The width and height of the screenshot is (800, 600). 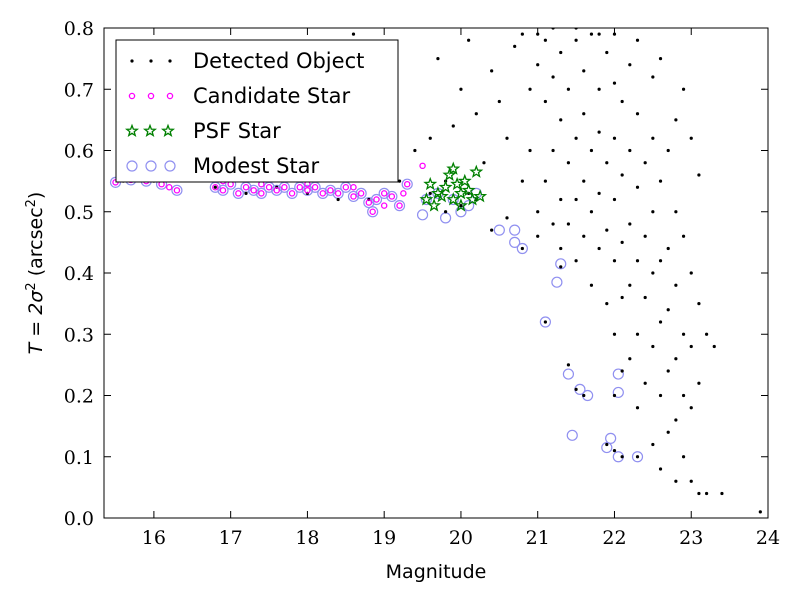 What do you see at coordinates (79, 274) in the screenshot?
I see `y-tick-label: 0.4` at bounding box center [79, 274].